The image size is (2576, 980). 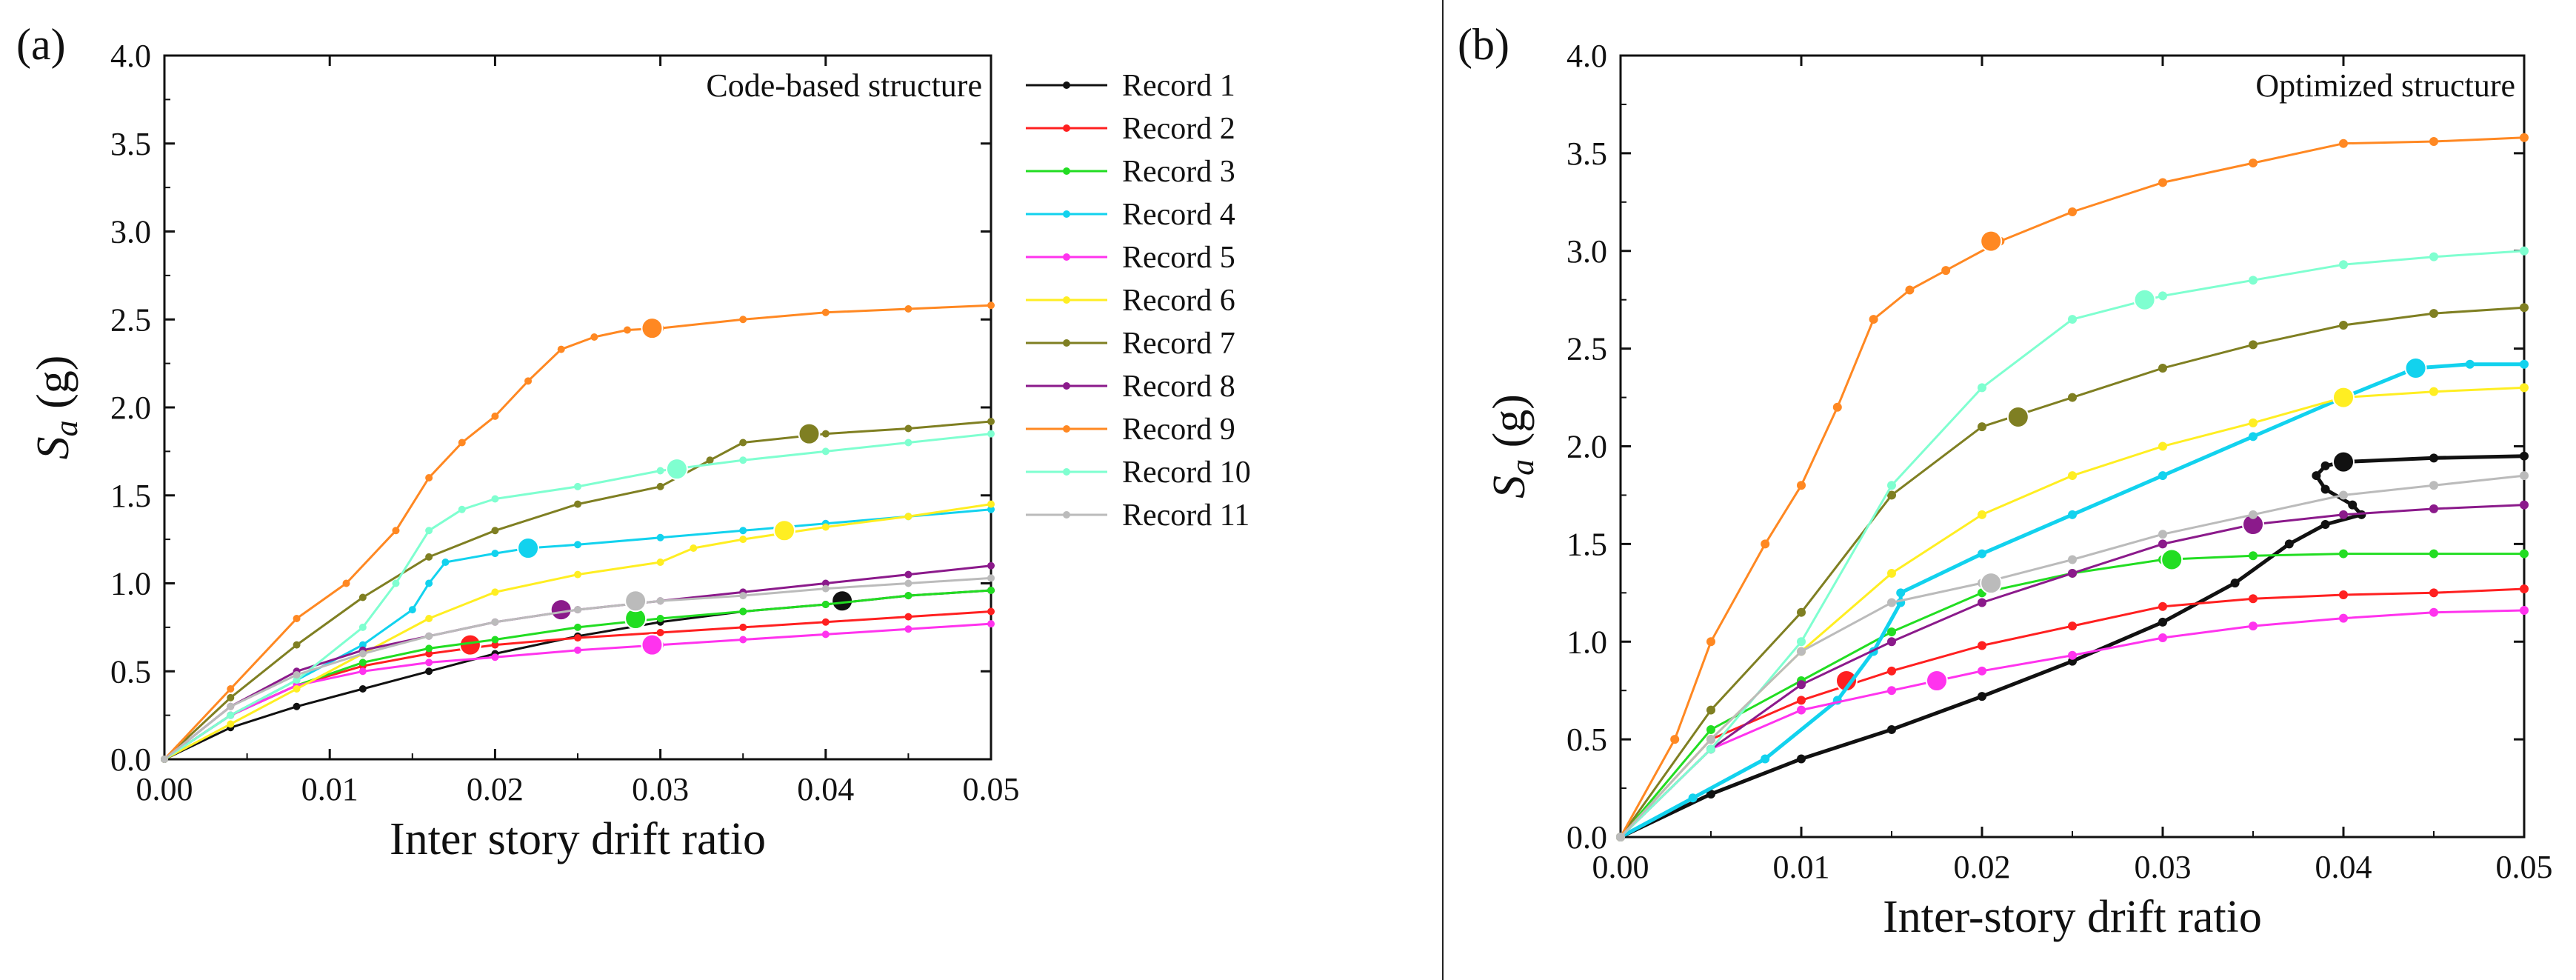 I want to click on y-tick-label: 2.0, so click(x=1586, y=447).